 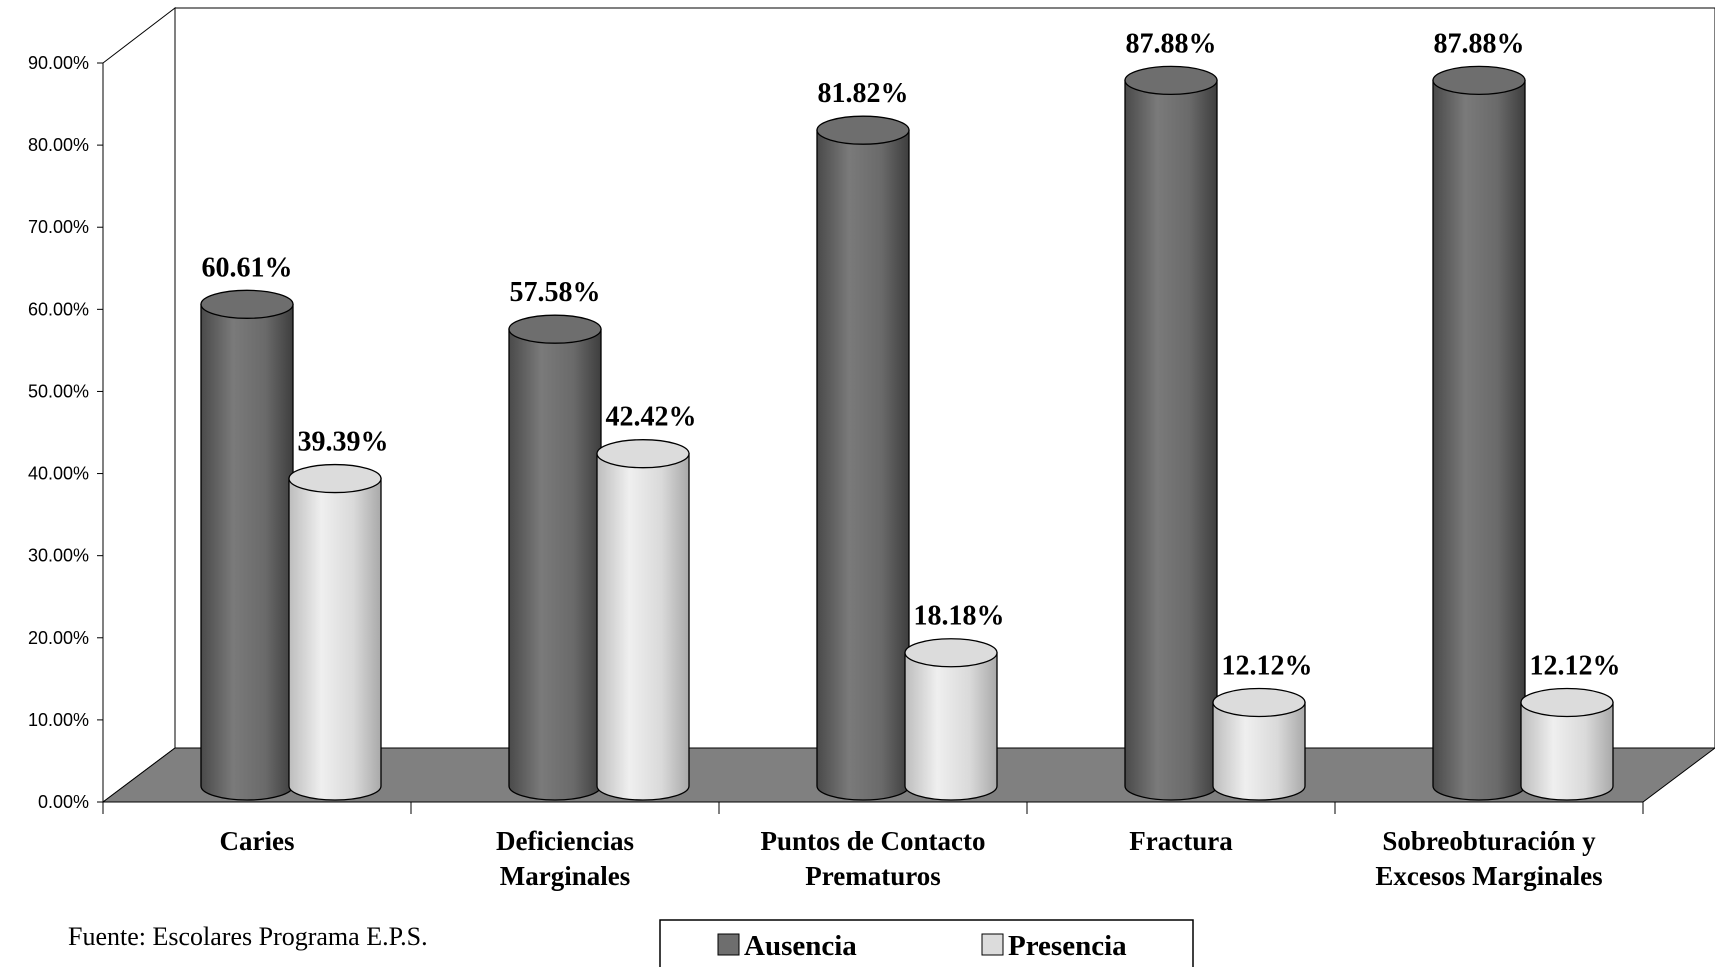 I want to click on legend-box, so click(x=926, y=943).